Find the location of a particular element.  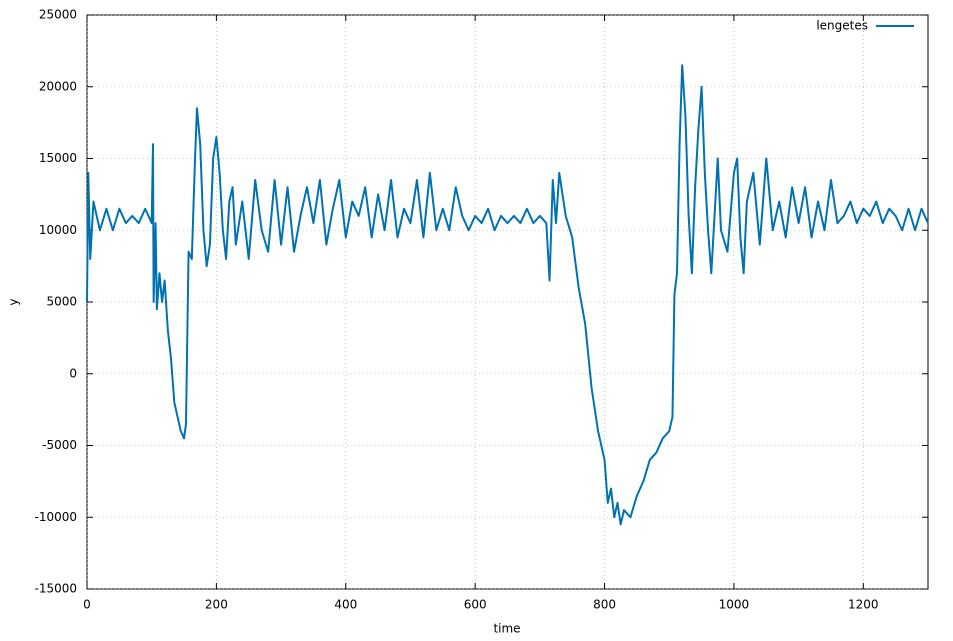

y-tick-label: 0 is located at coordinates (73, 373).